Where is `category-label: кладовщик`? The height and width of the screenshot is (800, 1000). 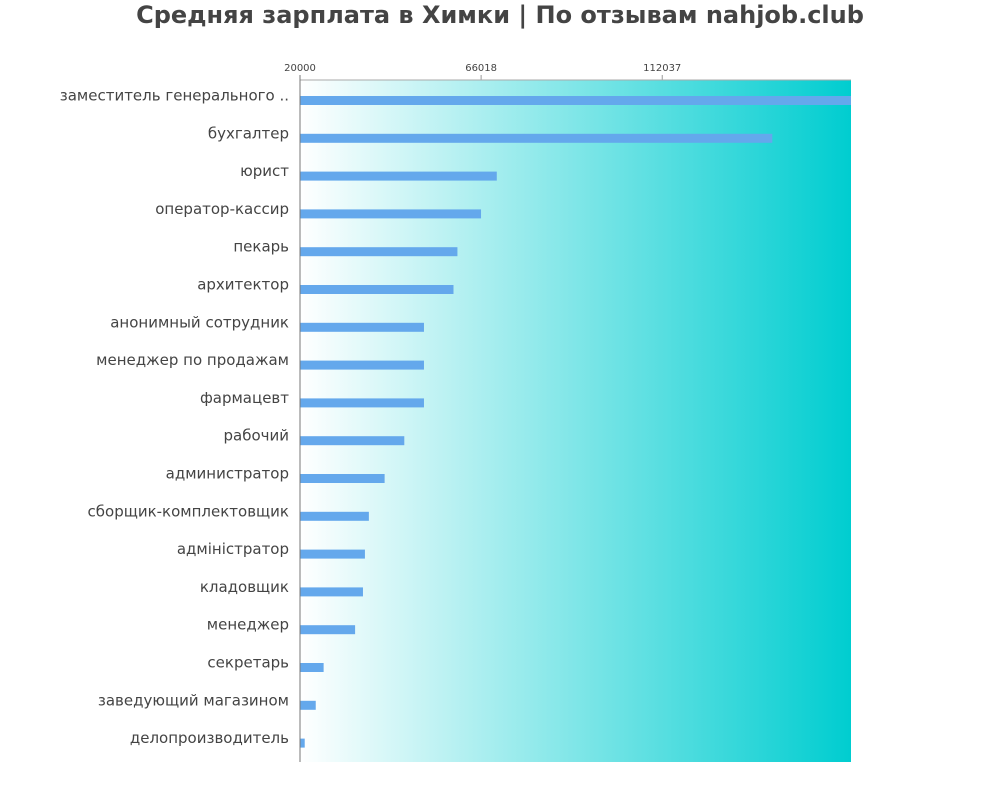 category-label: кладовщик is located at coordinates (244, 587).